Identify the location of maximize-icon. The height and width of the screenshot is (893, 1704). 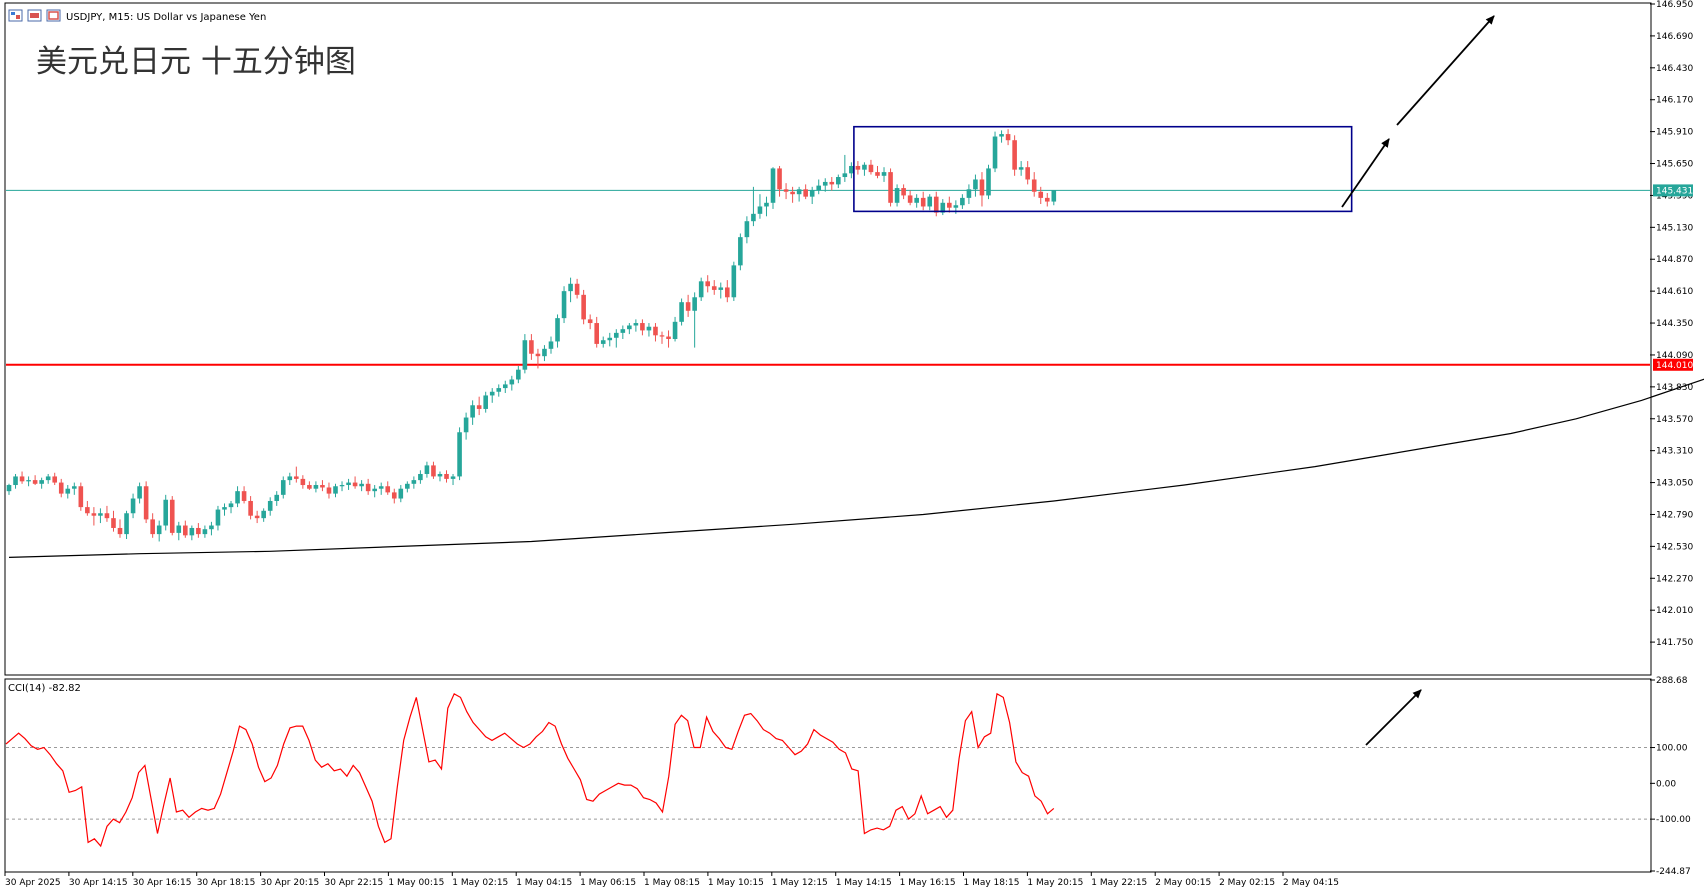
(53, 15).